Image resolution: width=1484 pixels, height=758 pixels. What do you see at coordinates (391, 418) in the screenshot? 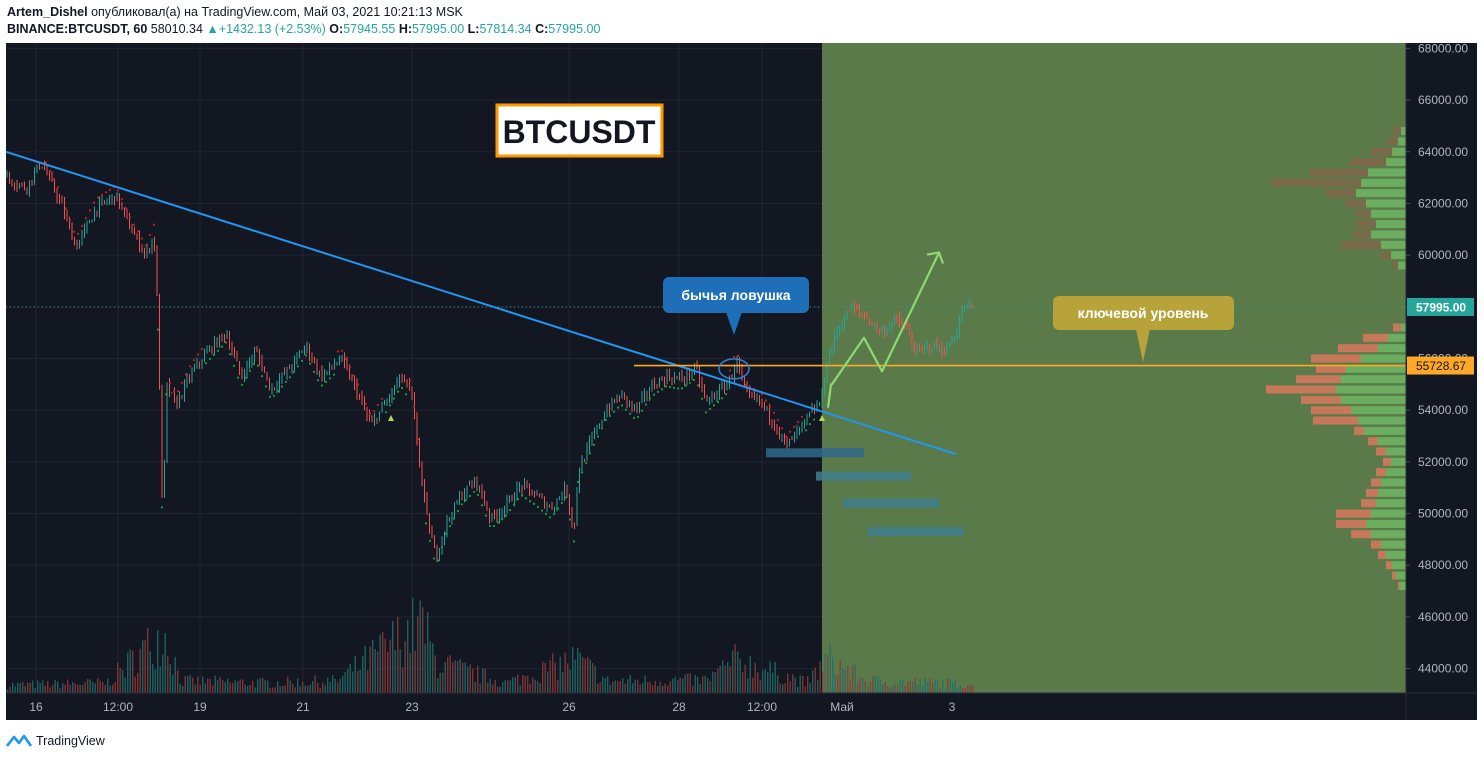
I see `signal-triangle` at bounding box center [391, 418].